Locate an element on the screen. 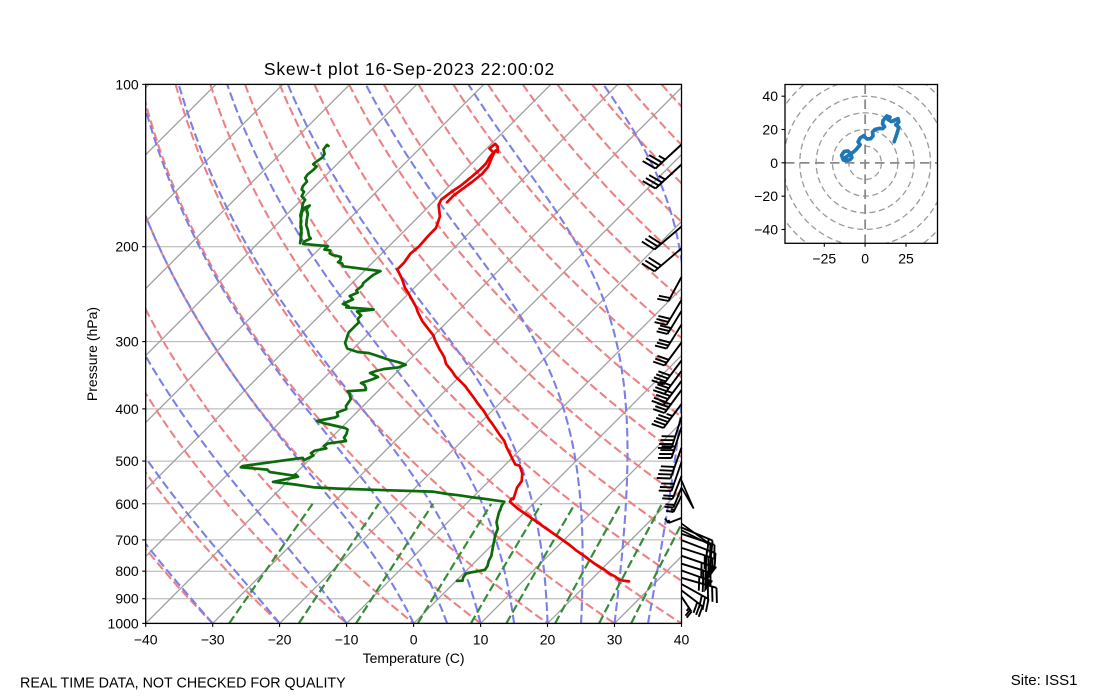  svg-text: 900 is located at coordinates (127, 599).